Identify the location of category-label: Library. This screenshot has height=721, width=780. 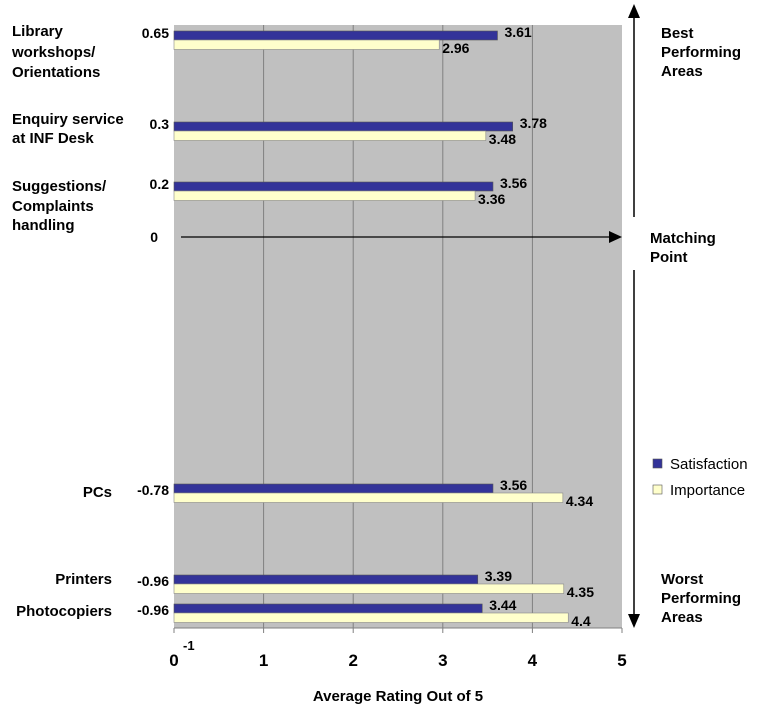
(38, 31).